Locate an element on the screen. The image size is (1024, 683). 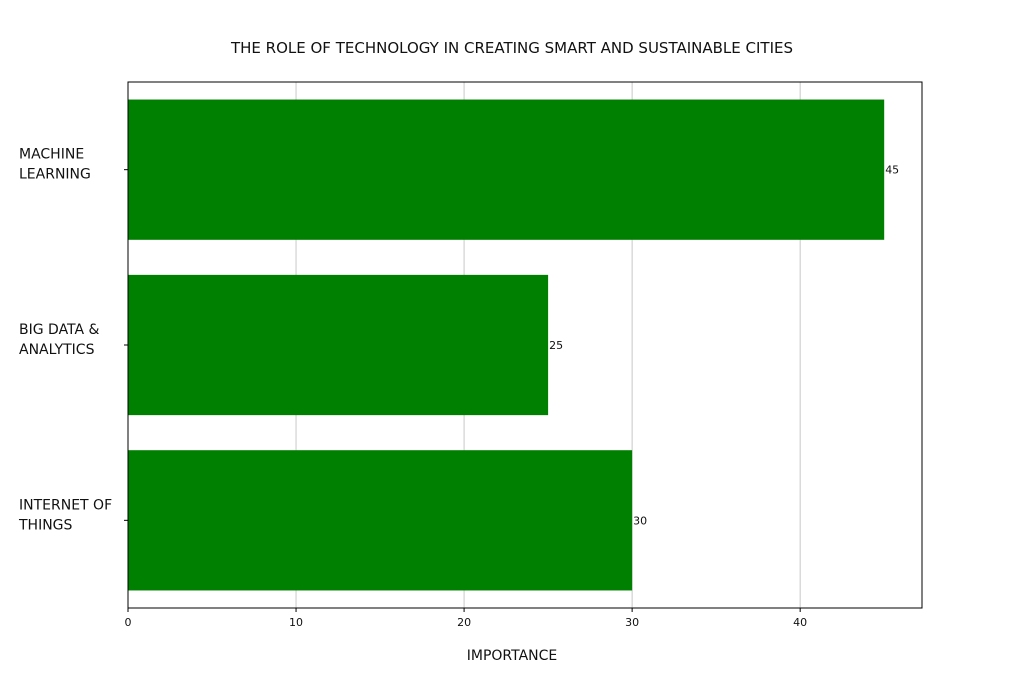
data-label: 45 is located at coordinates (892, 170).